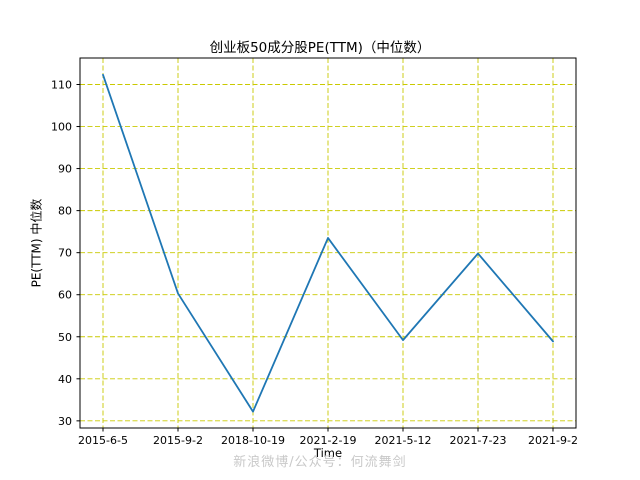  I want to click on x-axis-label: Time, so click(328, 453).